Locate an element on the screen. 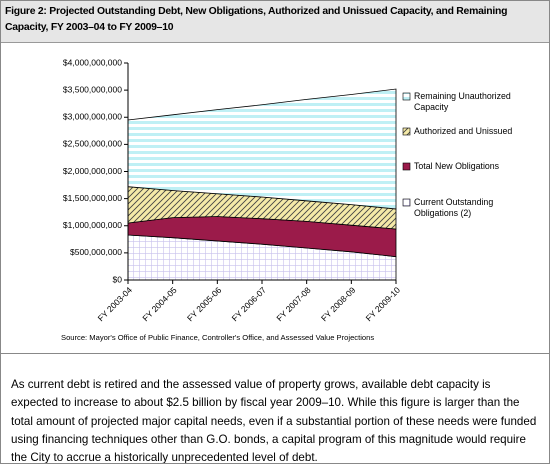 Image resolution: width=550 pixels, height=464 pixels. x-tick-label: FY 2003-04 is located at coordinates (115, 304).